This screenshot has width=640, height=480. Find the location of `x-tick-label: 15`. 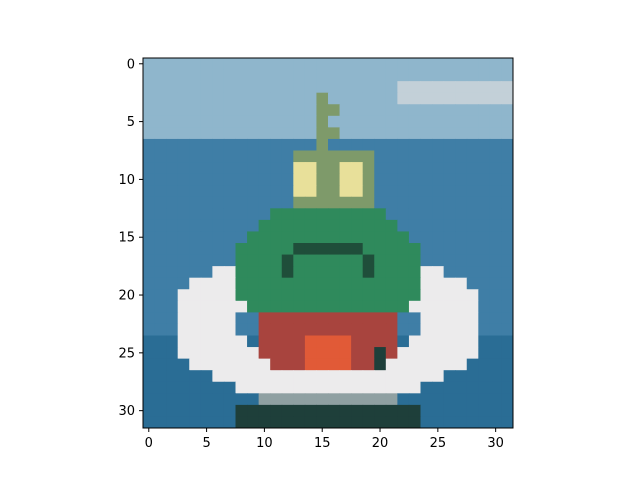

x-tick-label: 15 is located at coordinates (322, 443).